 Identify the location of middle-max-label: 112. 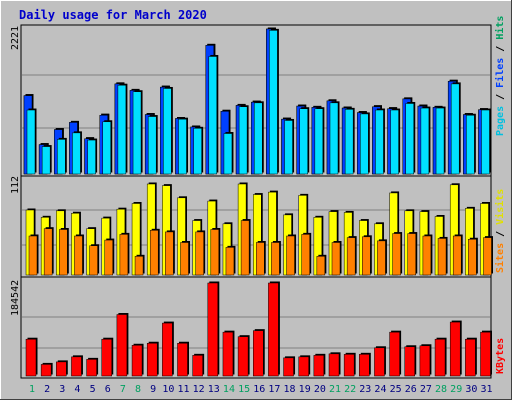
(15, 185).